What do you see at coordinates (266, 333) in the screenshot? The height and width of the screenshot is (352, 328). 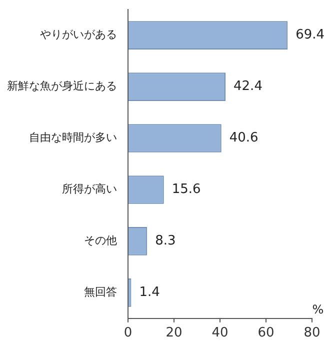 I see `x-tick-label: 60` at bounding box center [266, 333].